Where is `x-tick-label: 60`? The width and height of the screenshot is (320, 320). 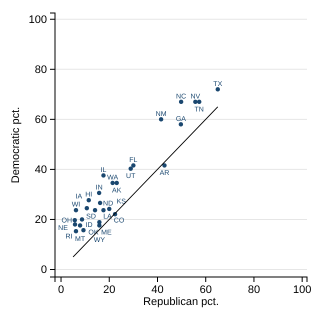 x-tick-label: 60 is located at coordinates (206, 290).